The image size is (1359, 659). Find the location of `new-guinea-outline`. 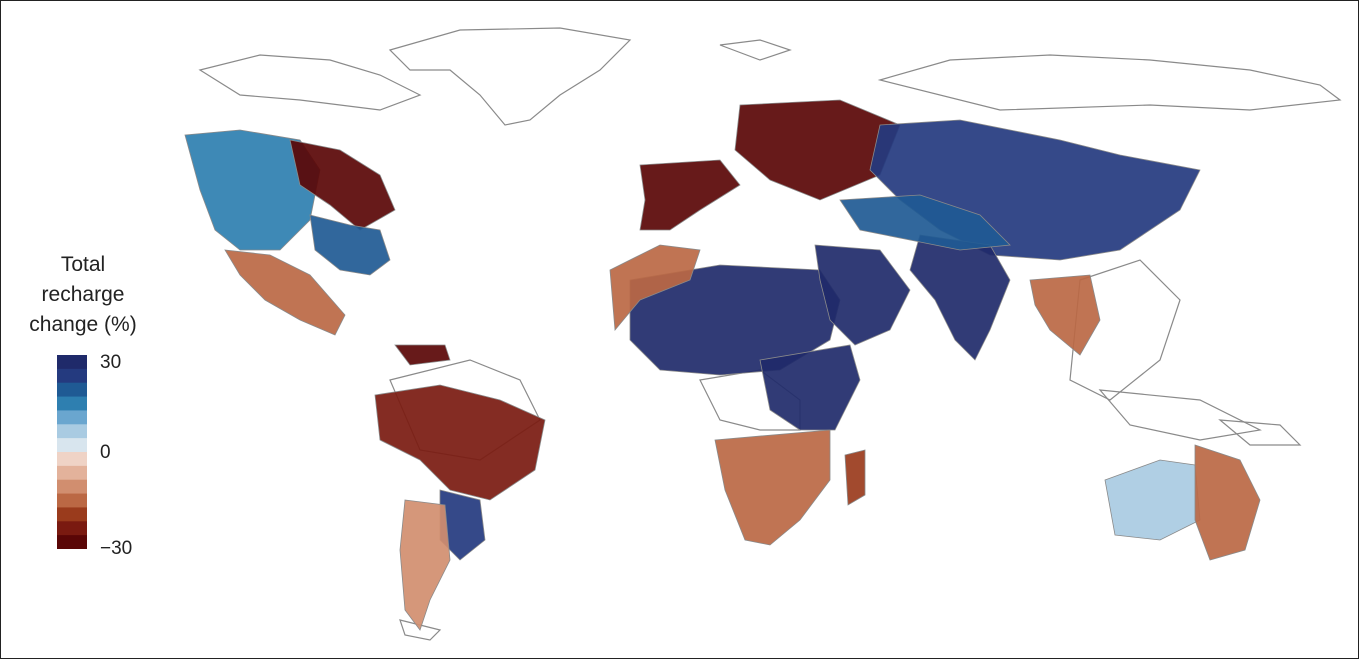

new-guinea-outline is located at coordinates (1260, 432).